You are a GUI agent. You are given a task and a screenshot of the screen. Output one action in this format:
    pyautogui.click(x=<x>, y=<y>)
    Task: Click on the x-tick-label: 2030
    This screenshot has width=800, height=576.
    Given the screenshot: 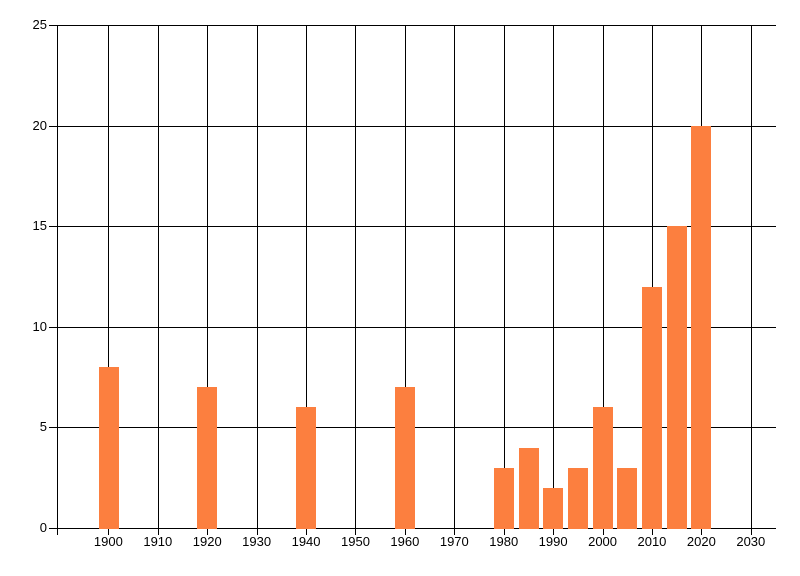 What is the action you would take?
    pyautogui.click(x=751, y=541)
    